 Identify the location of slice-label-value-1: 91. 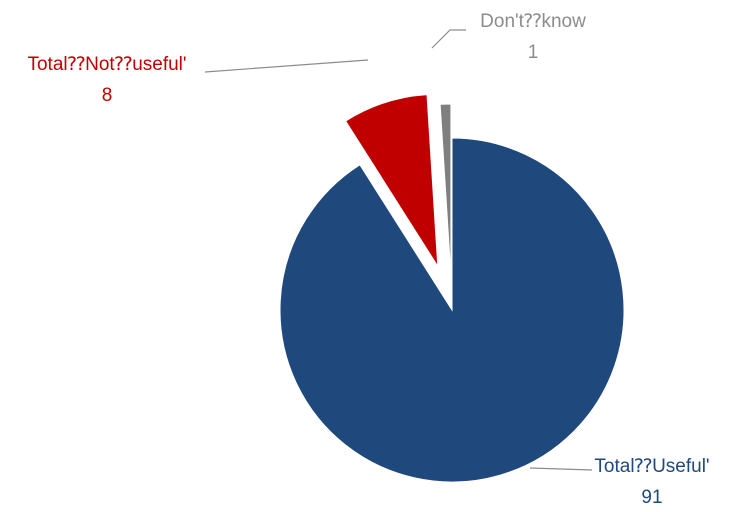
(651, 497).